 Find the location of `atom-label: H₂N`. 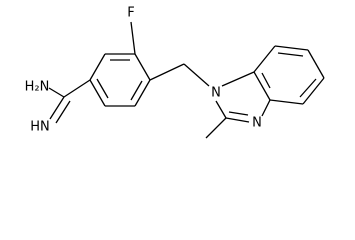

atom-label: H₂N is located at coordinates (37, 87).